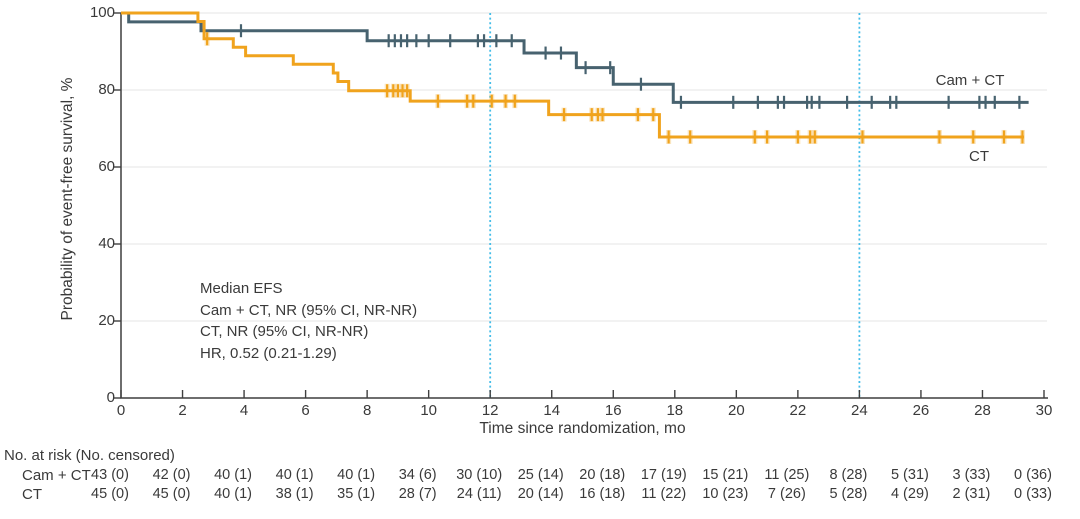 This screenshot has width=1080, height=519. What do you see at coordinates (1033, 494) in the screenshot?
I see `risk-cell: 0 (33)` at bounding box center [1033, 494].